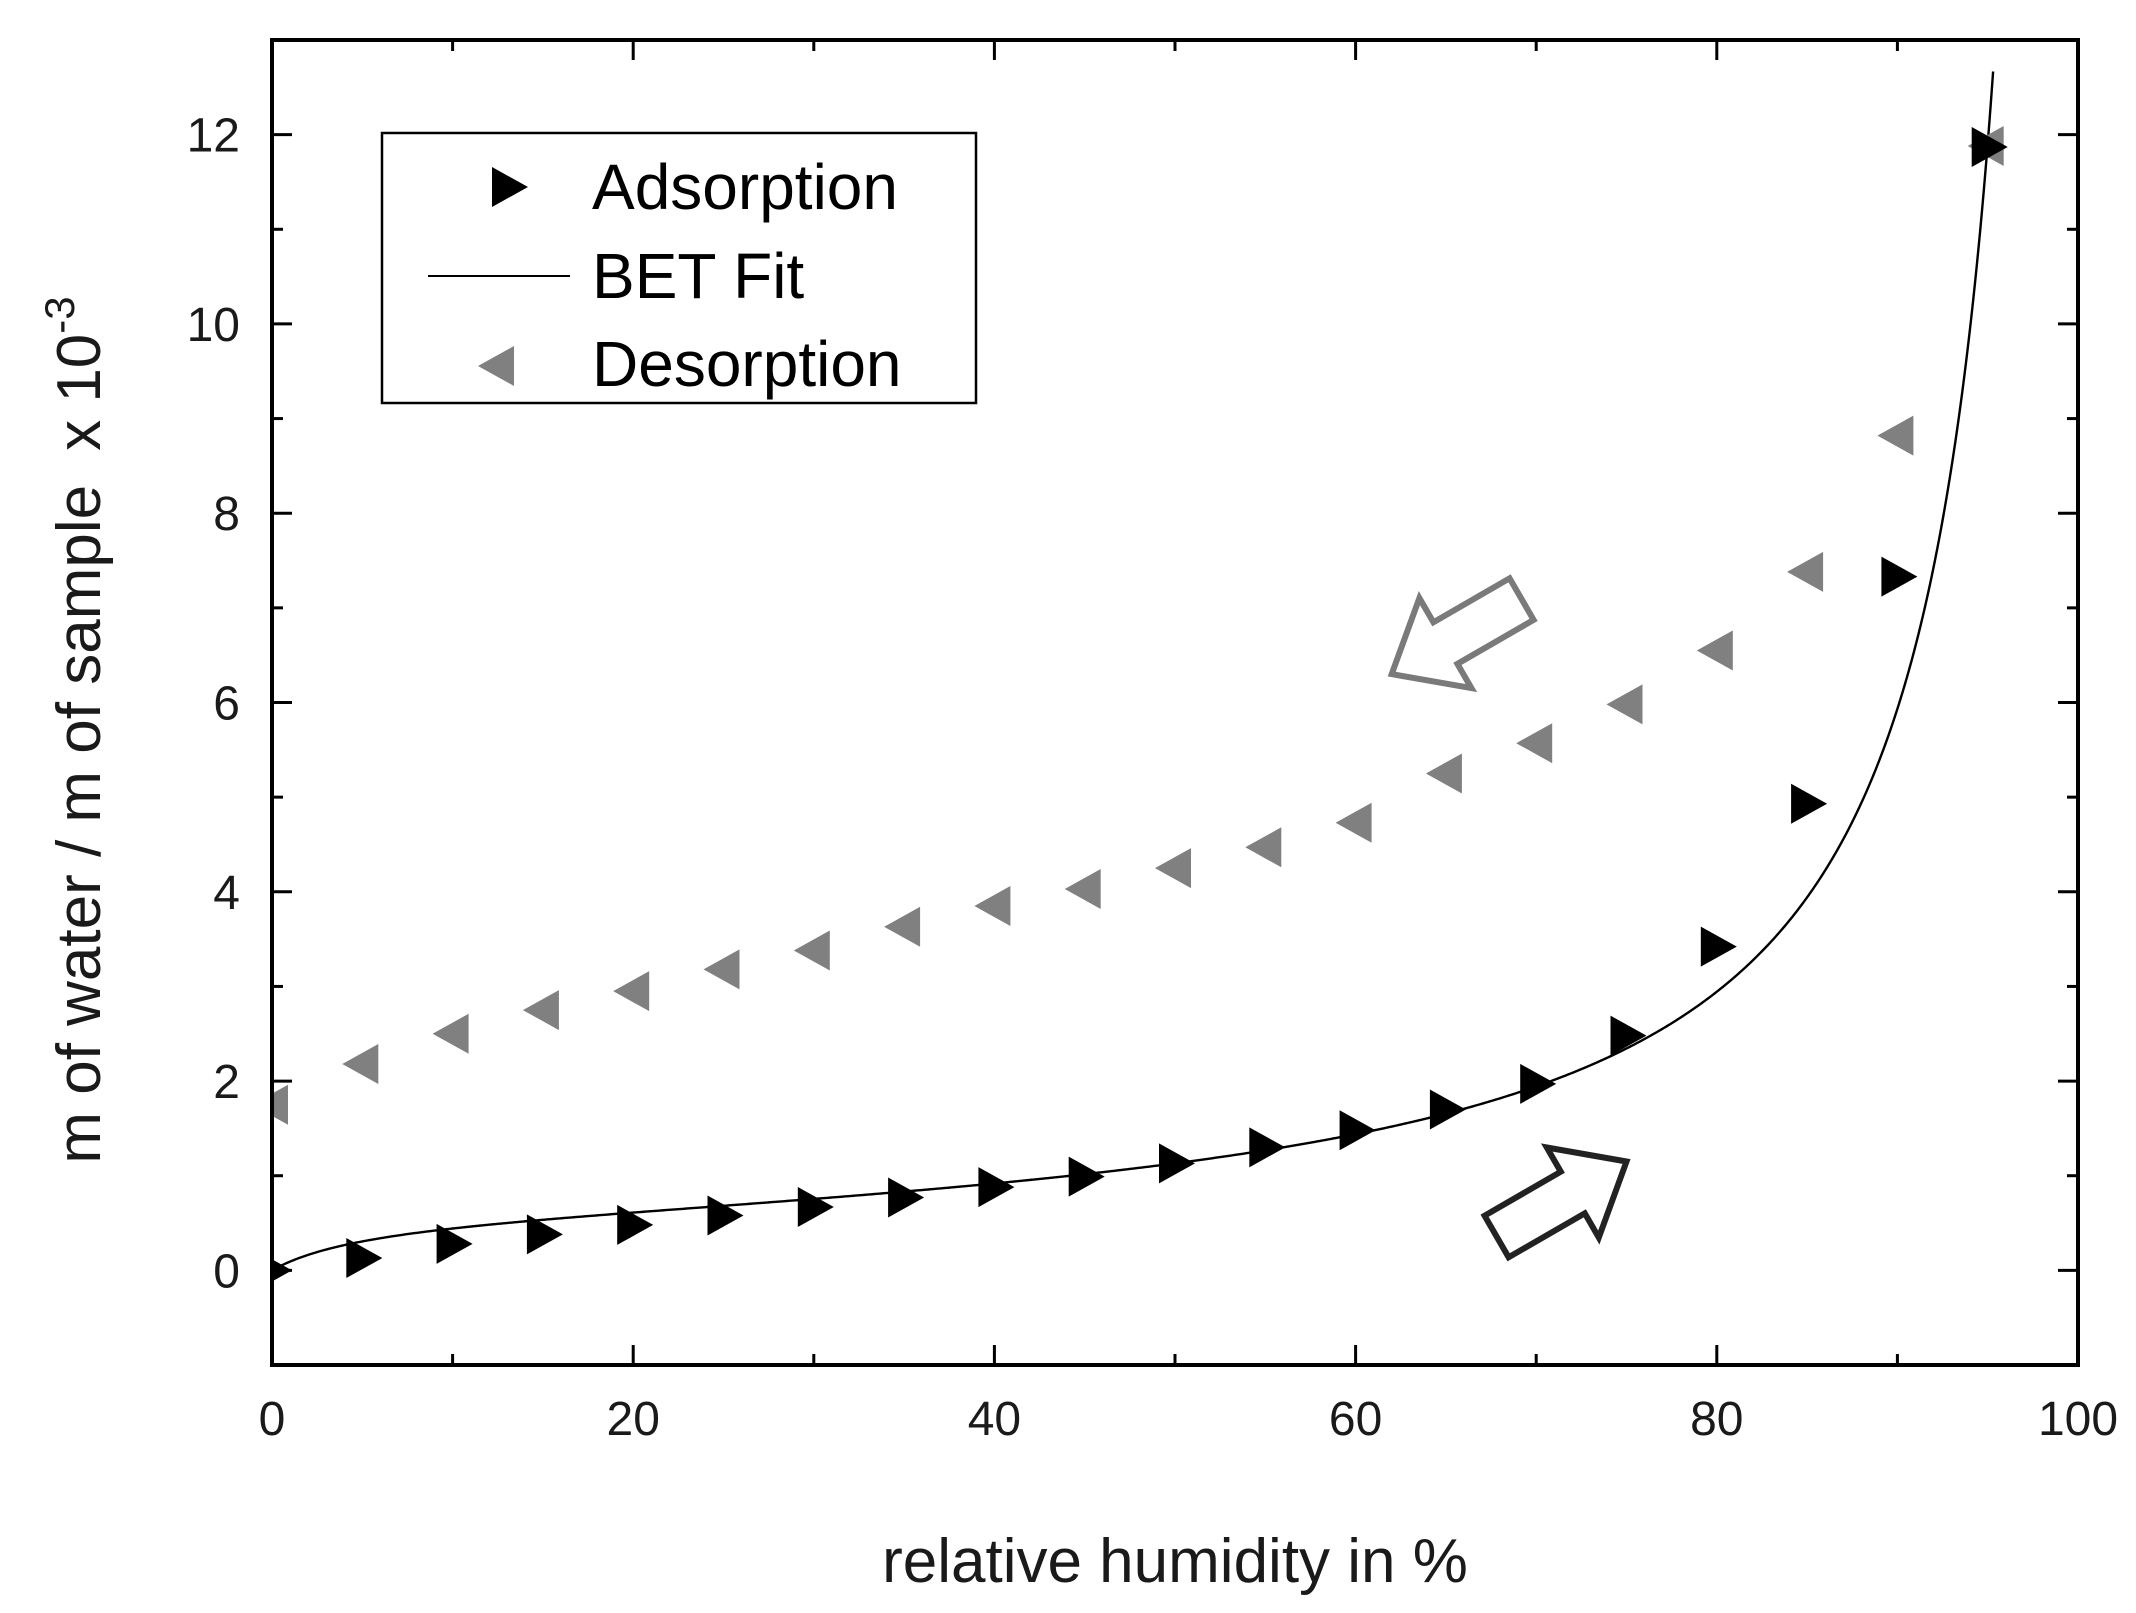  Describe the element at coordinates (213, 325) in the screenshot. I see `y-tick-label: 10` at that location.